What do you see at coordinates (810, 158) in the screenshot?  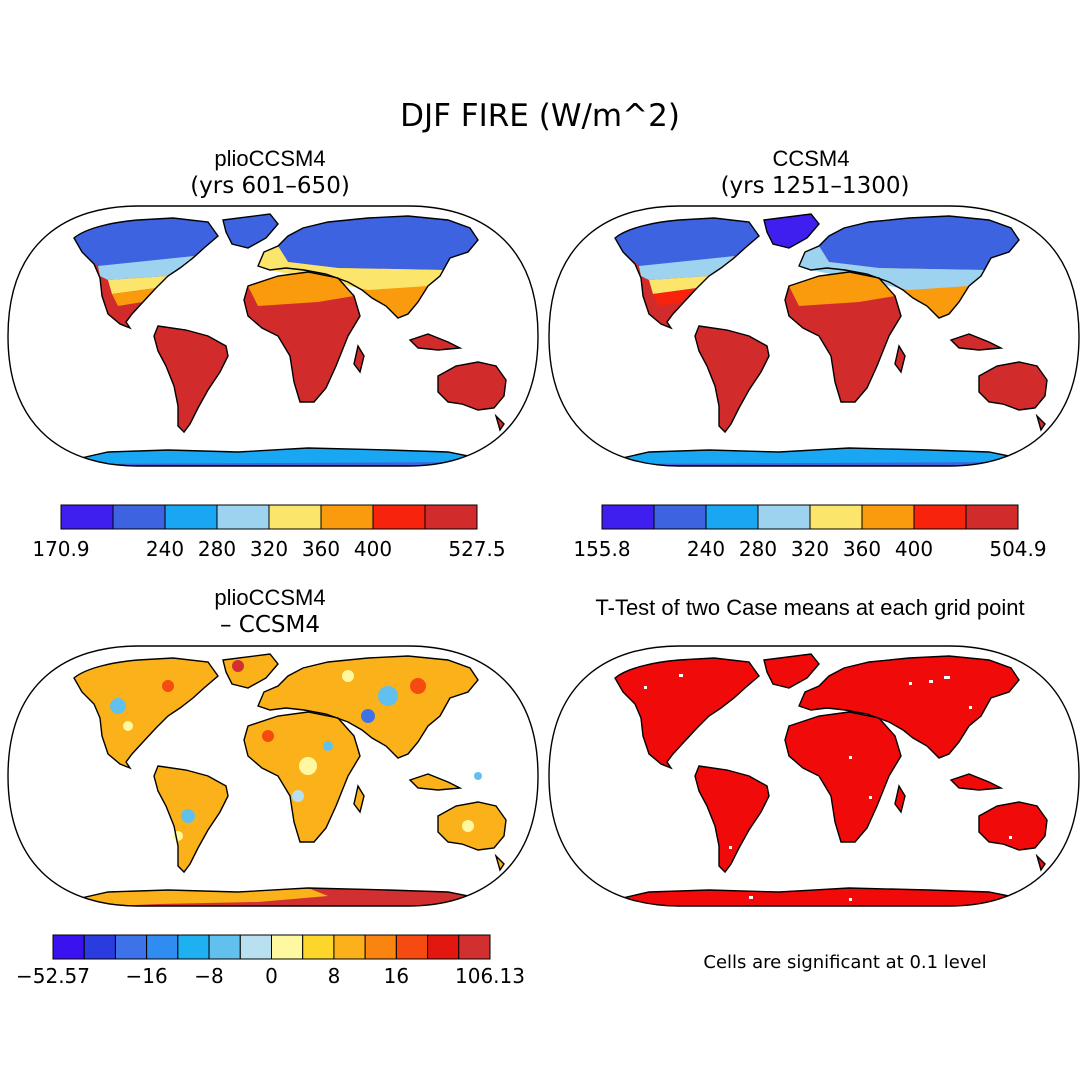 I see `panel-ccsm4-title: CCSM4` at bounding box center [810, 158].